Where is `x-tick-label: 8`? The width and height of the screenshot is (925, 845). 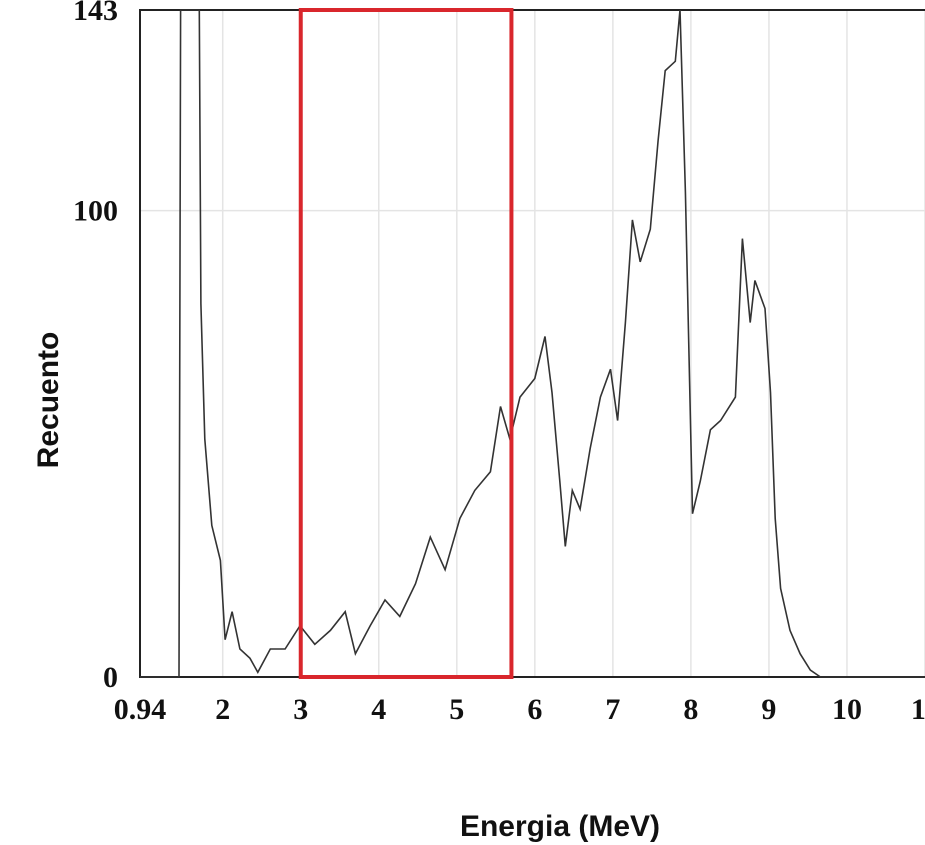 x-tick-label: 8 is located at coordinates (690, 709).